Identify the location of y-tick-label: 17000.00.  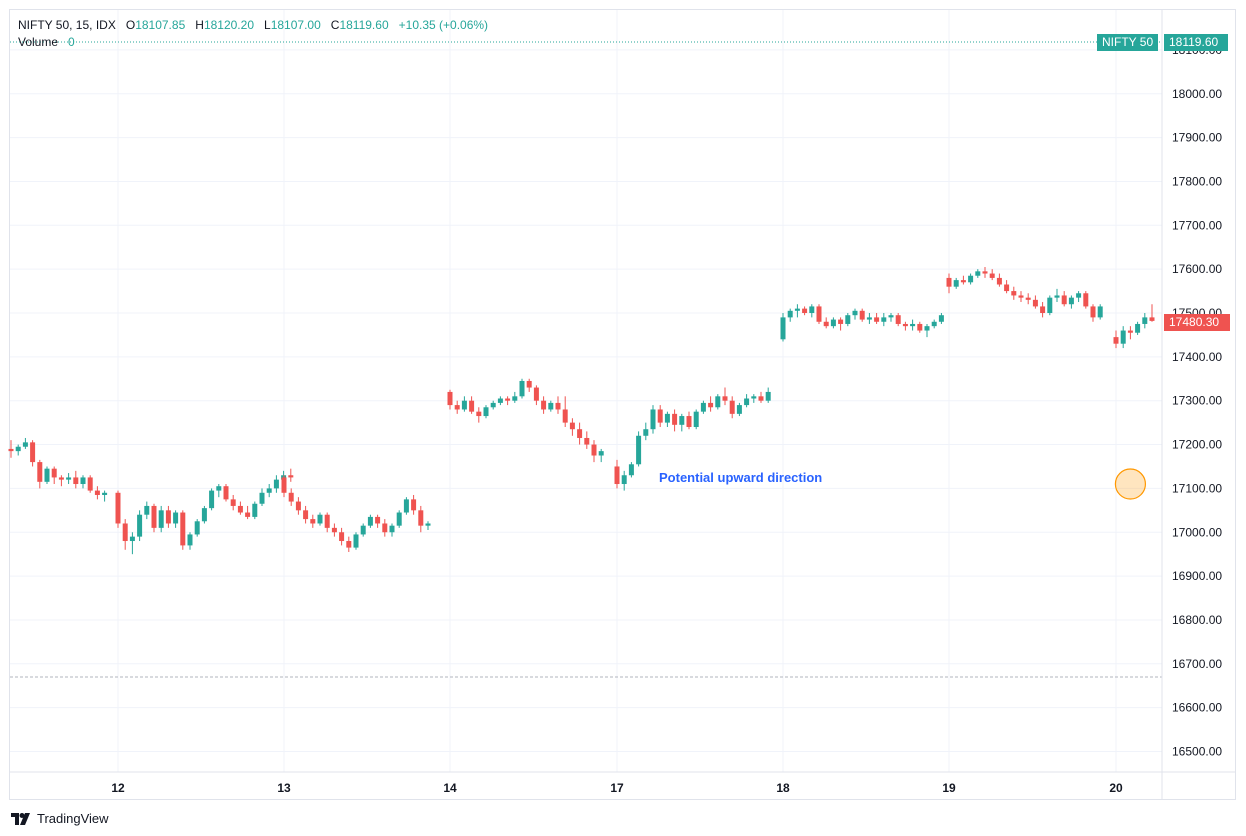
(1197, 532).